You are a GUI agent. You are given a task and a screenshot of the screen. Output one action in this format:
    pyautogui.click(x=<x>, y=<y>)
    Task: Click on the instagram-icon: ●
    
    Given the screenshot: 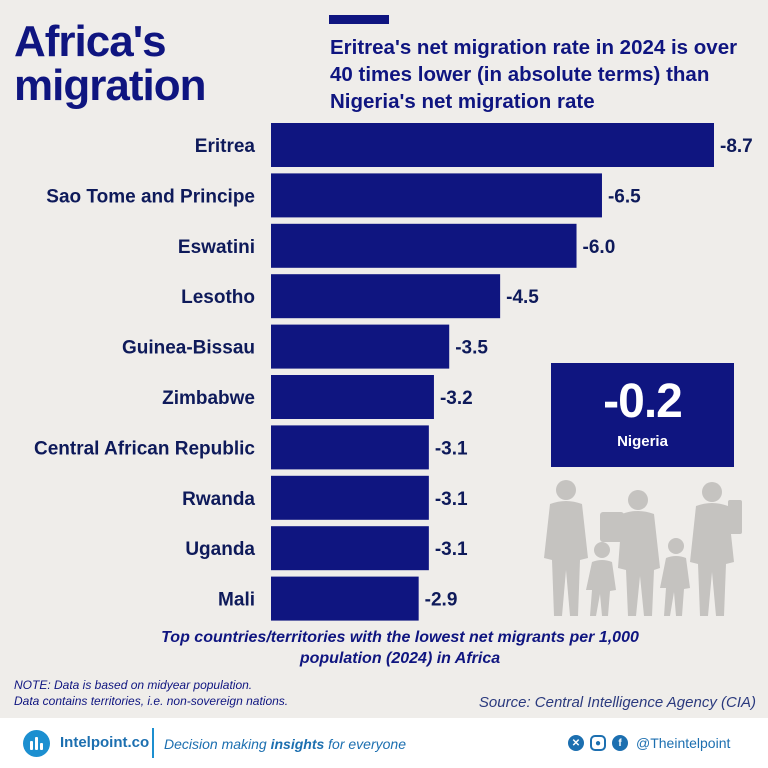 What is the action you would take?
    pyautogui.click(x=598, y=743)
    